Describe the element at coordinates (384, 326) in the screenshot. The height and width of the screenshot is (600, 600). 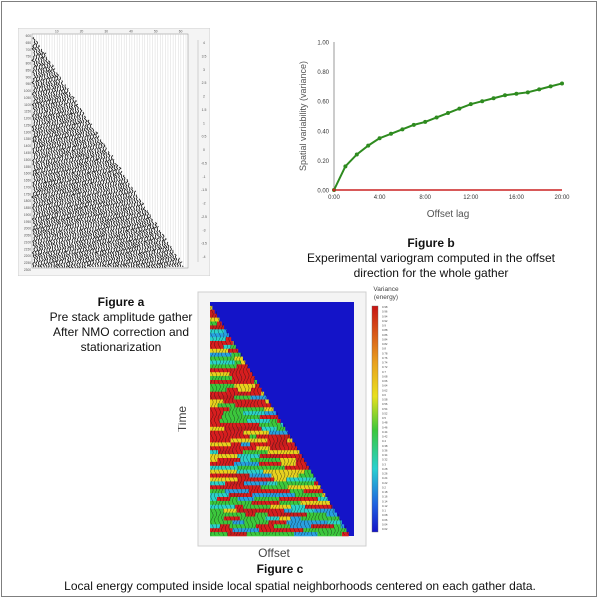
I see `colorbar-tick-label: 0.9` at that location.